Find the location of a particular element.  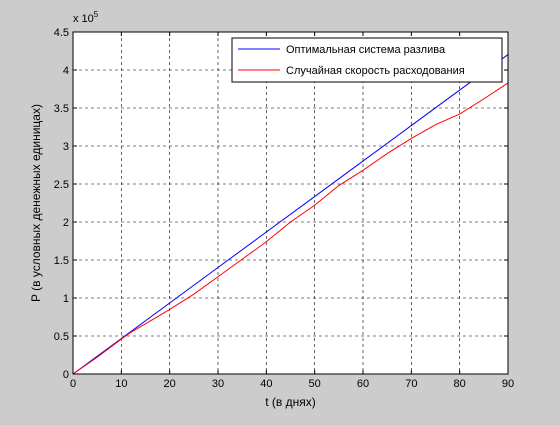

y-axis-label: P (в условных денежных единицах) is located at coordinates (36, 203).